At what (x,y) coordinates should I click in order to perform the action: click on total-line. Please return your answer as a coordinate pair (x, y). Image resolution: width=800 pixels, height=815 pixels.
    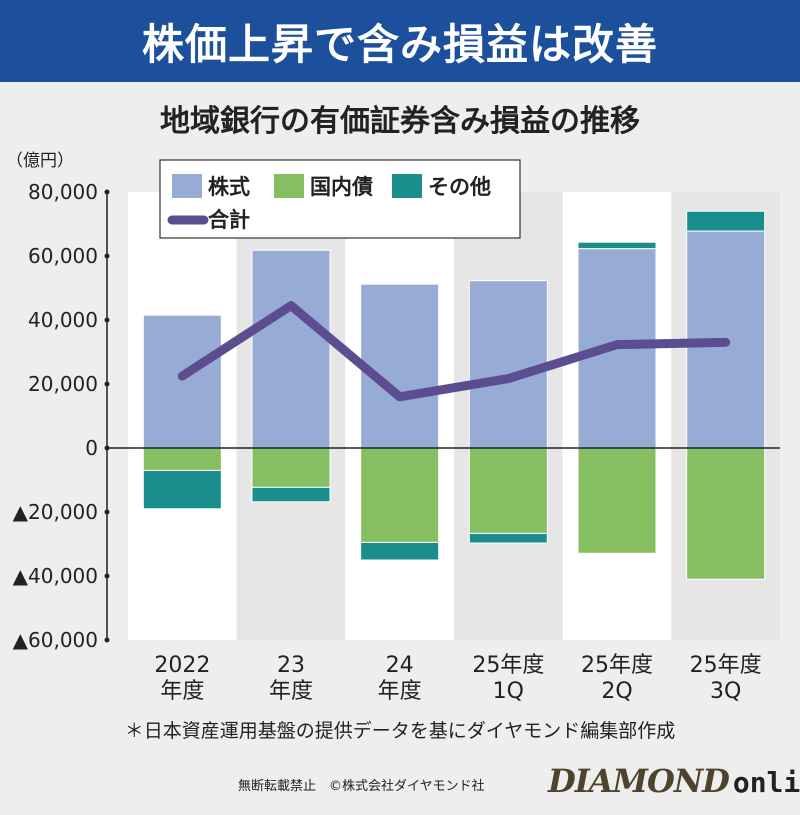
    Looking at the image, I should click on (454, 351).